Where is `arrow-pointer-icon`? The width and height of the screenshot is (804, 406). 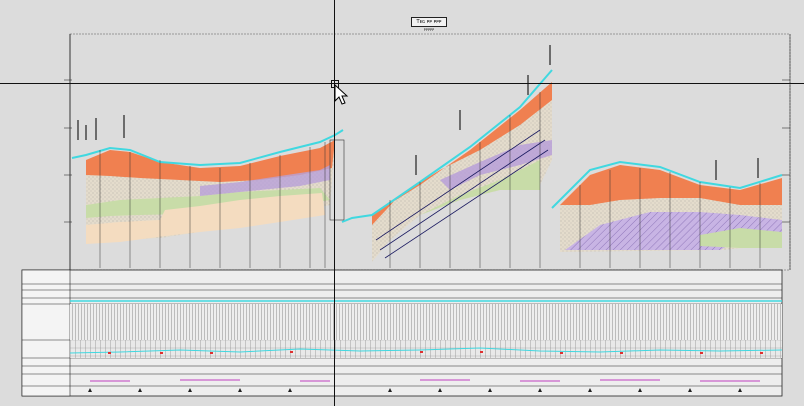
arrow-pointer-icon is located at coordinates (341, 94).